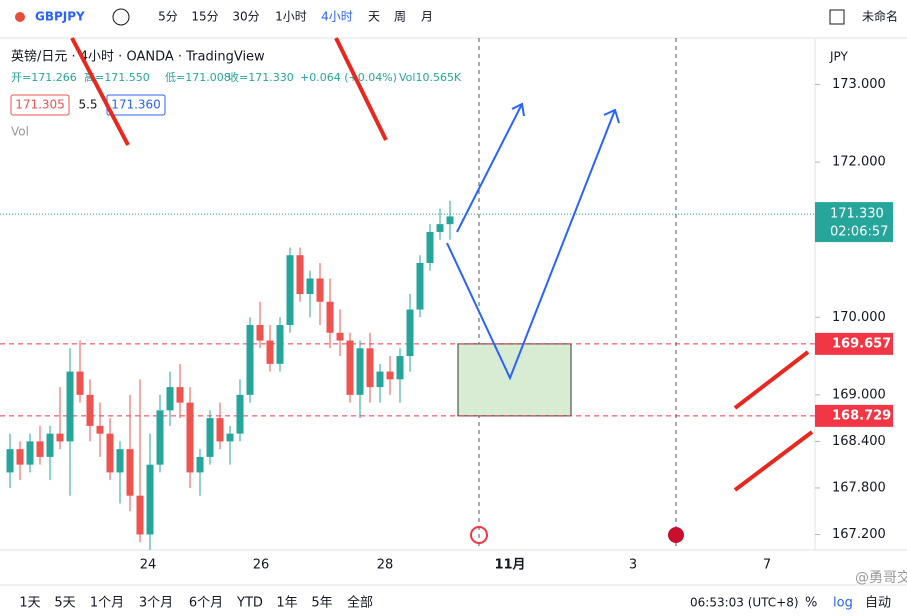 The height and width of the screenshot is (616, 907). Describe the element at coordinates (676, 535) in the screenshot. I see `flag-marker` at that location.